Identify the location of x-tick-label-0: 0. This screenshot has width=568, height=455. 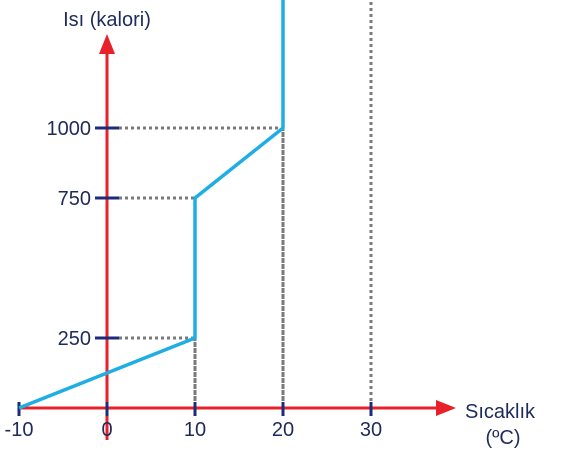
(106, 430).